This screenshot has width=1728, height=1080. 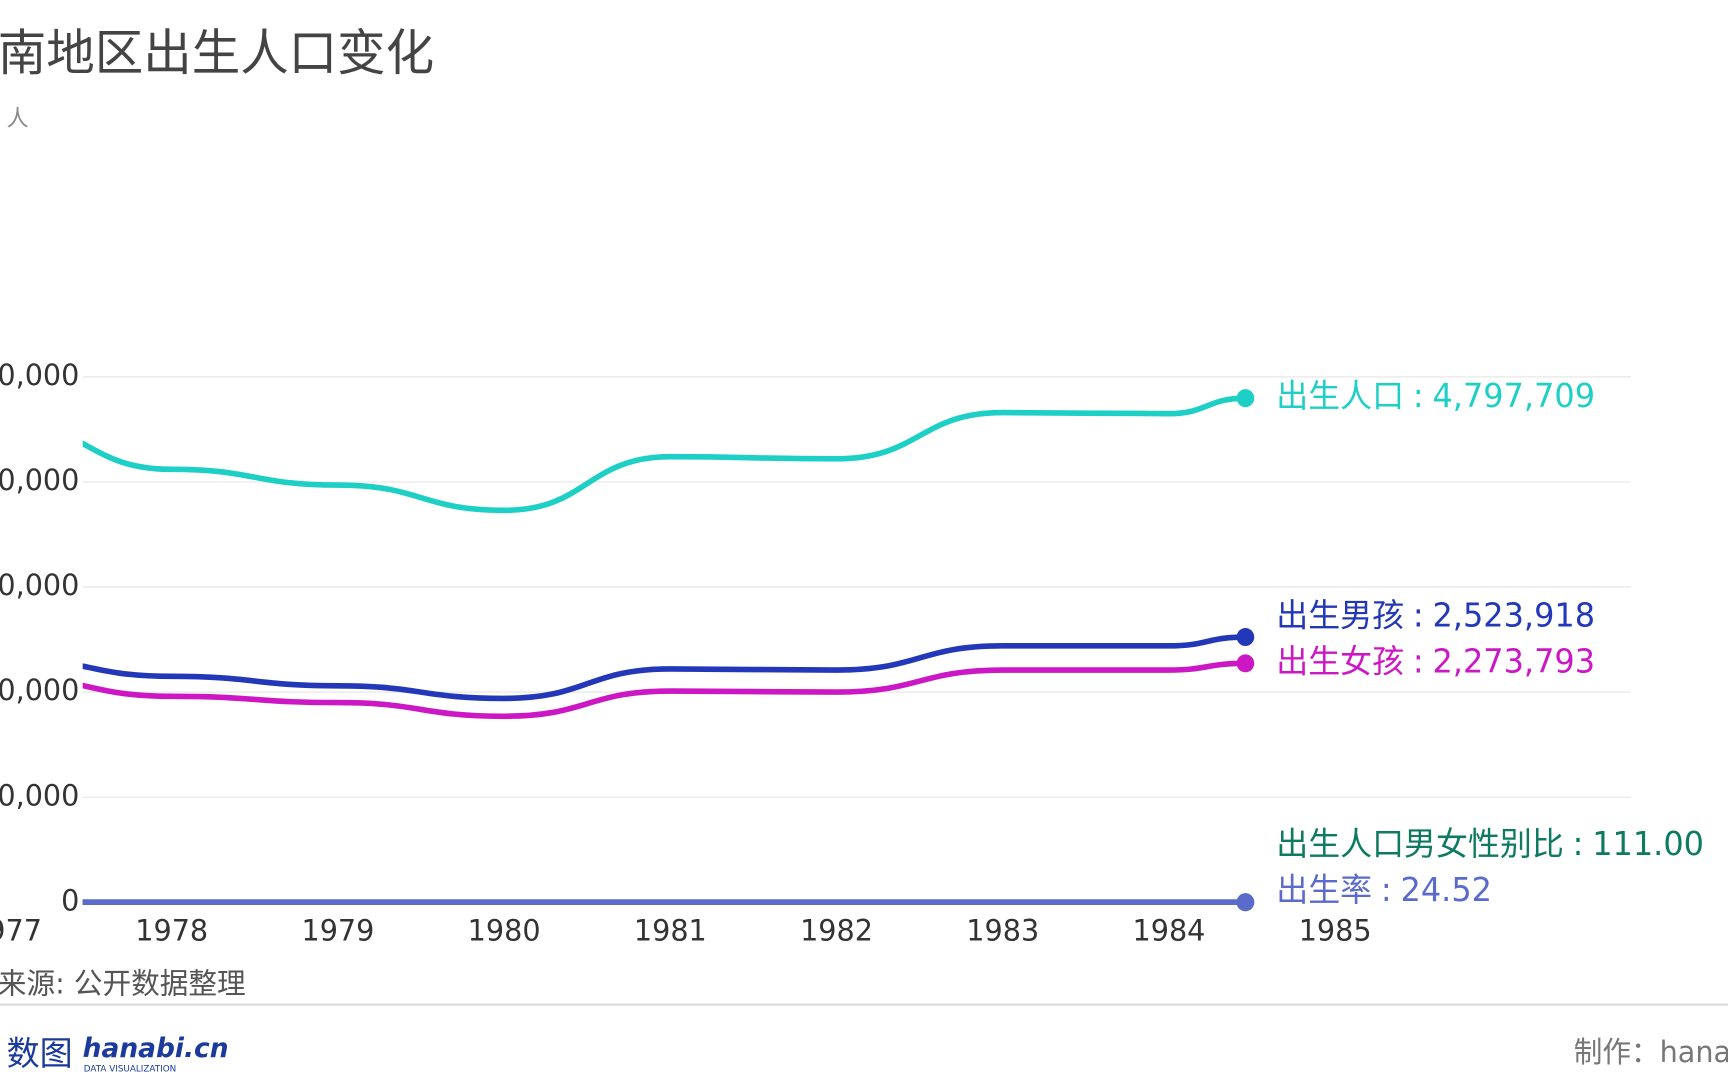 I want to click on value-label: 2,273,793, so click(x=1513, y=661).